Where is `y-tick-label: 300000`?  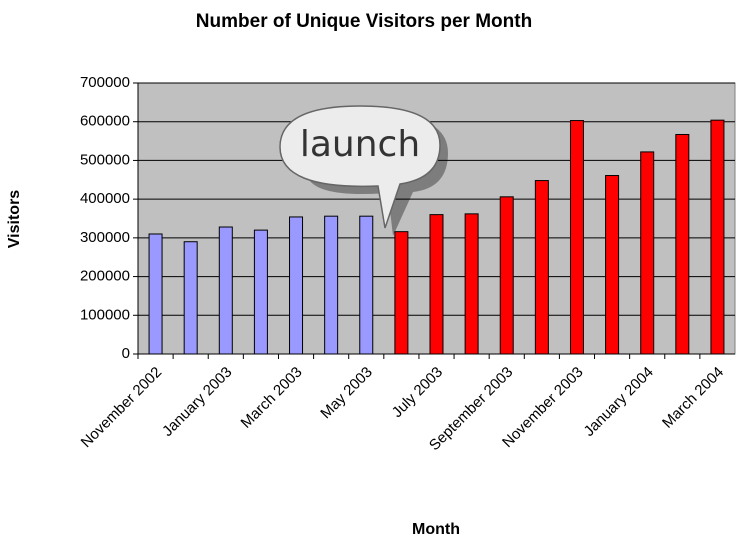
y-tick-label: 300000 is located at coordinates (105, 237).